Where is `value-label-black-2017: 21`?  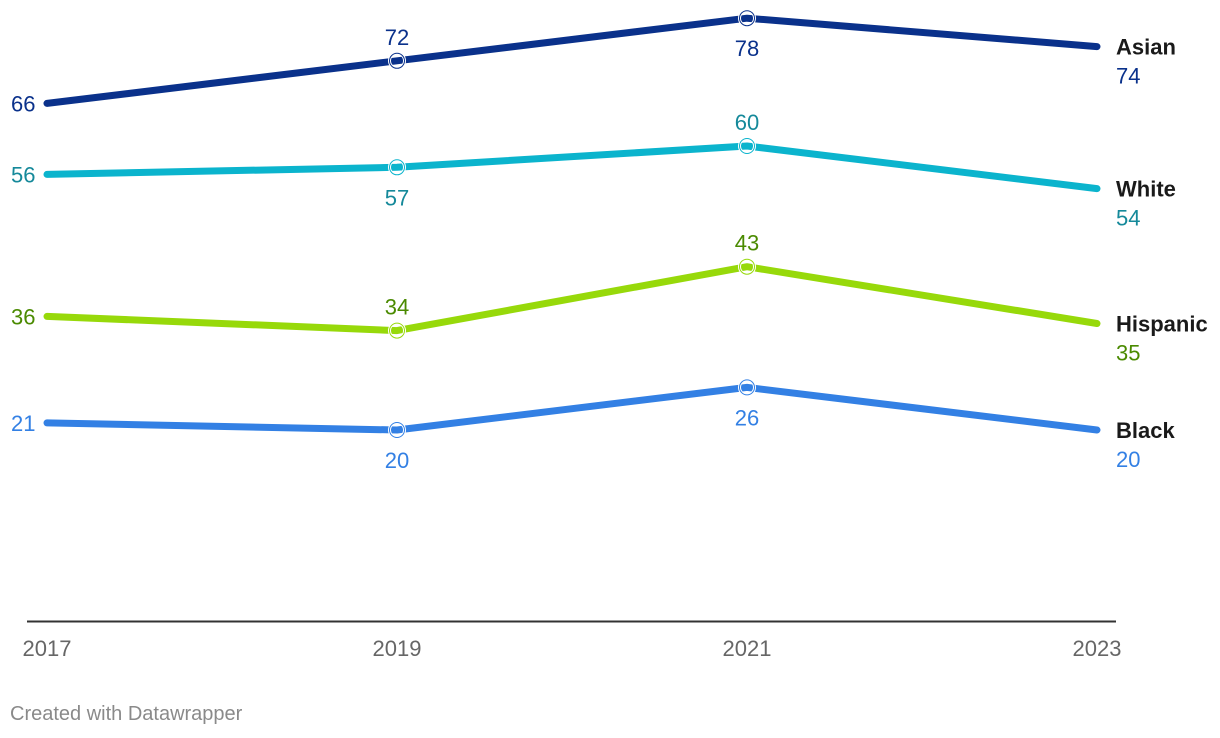
value-label-black-2017: 21 is located at coordinates (23, 423).